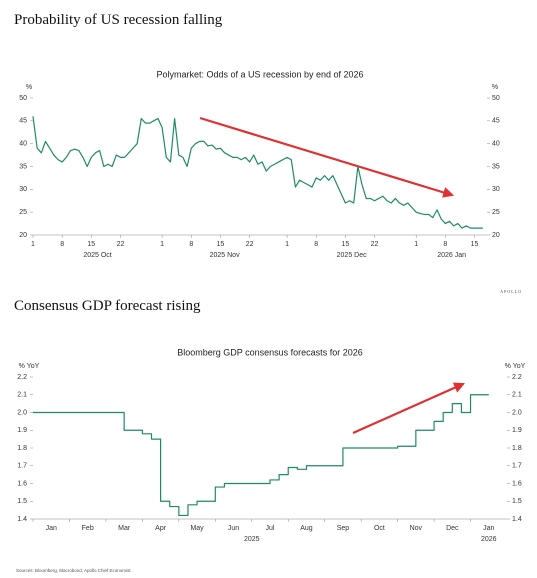  What do you see at coordinates (306, 528) in the screenshot?
I see `x-tick-label: Aug` at bounding box center [306, 528].